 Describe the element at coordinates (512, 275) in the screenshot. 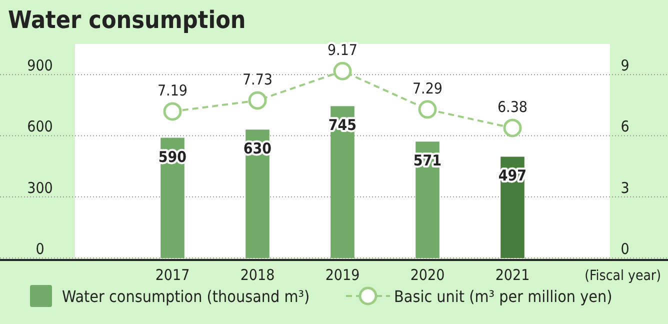

I see `x-tick-label: 2021` at that location.